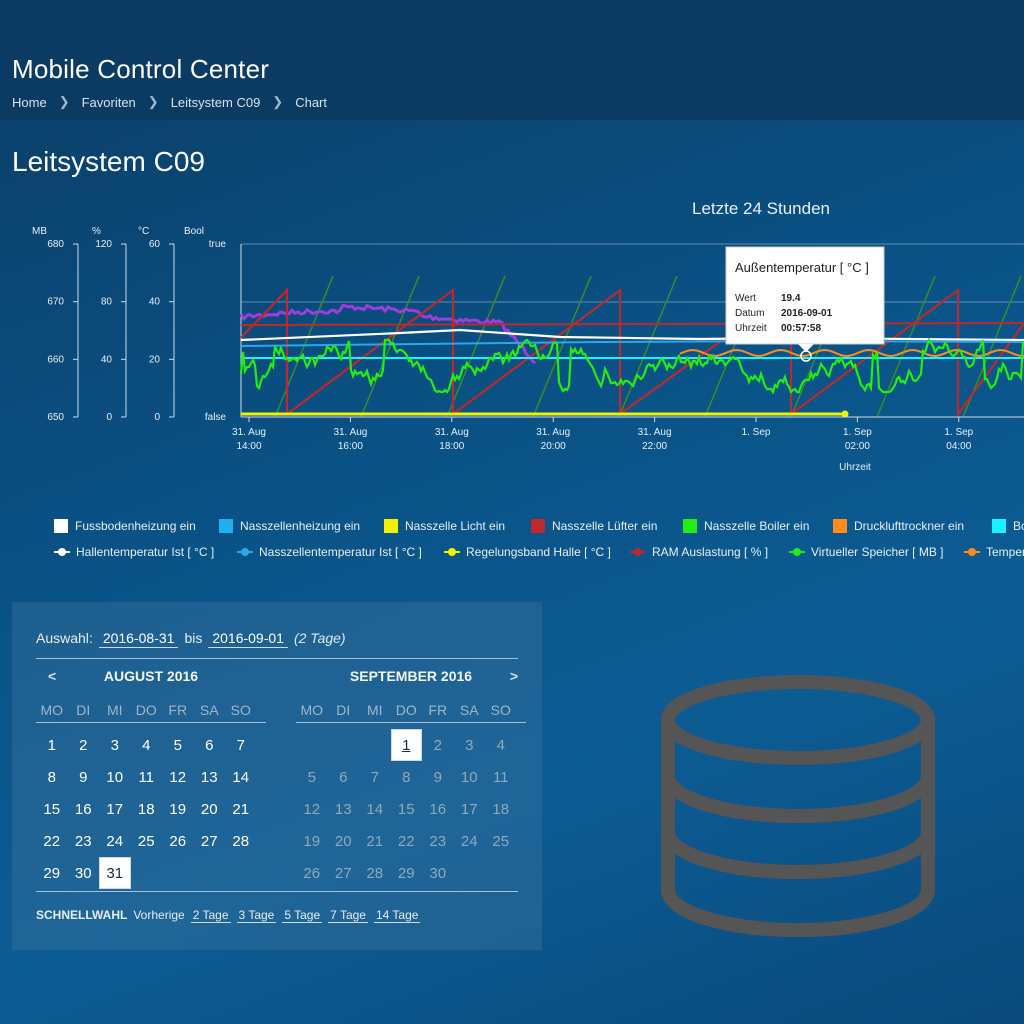 This screenshot has height=1024, width=1024. I want to click on legend-item: RAM Auslastung [ % ], so click(699, 552).